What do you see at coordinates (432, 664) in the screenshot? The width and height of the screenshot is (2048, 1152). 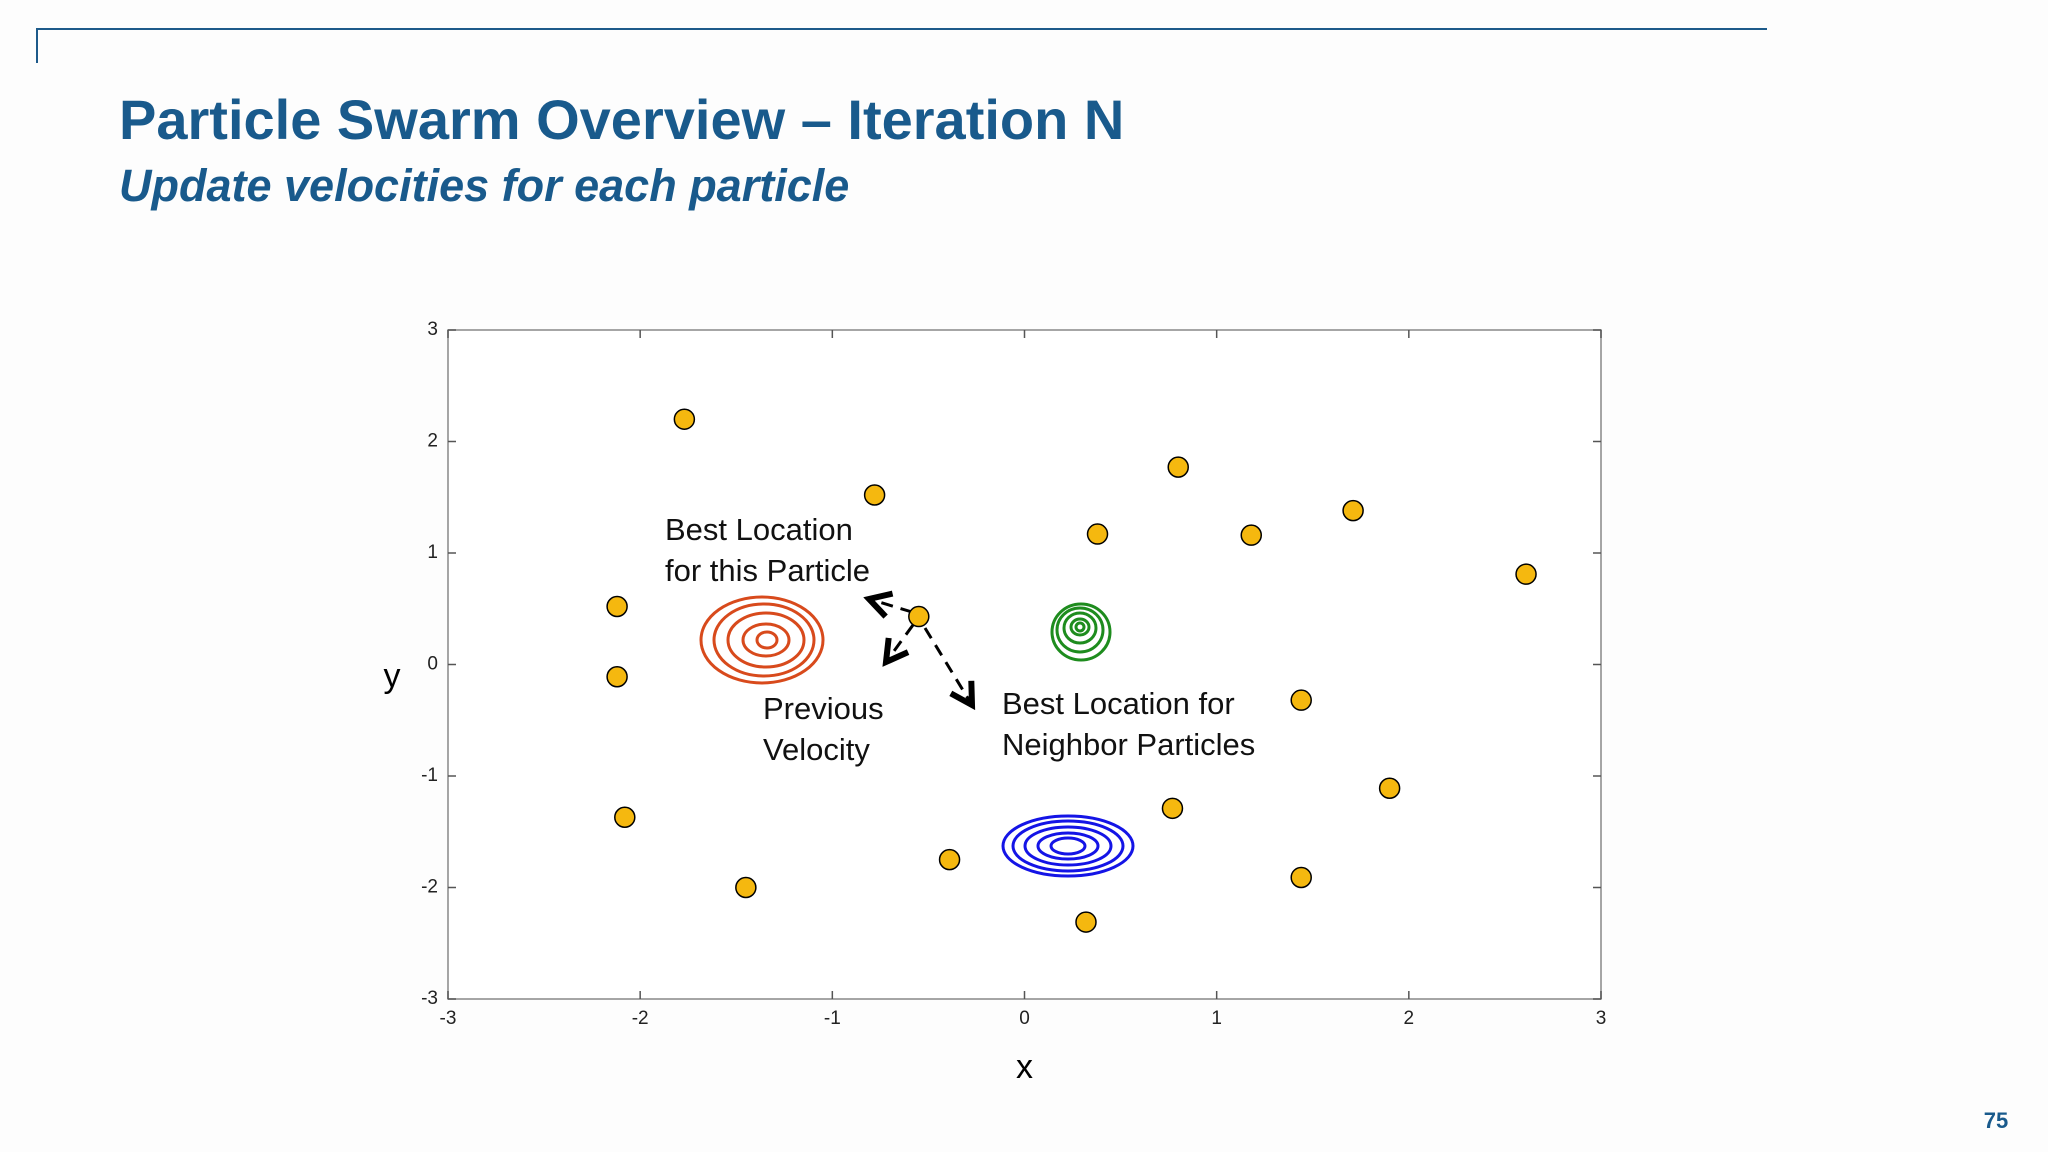 I see `y-tick-label: 0` at bounding box center [432, 664].